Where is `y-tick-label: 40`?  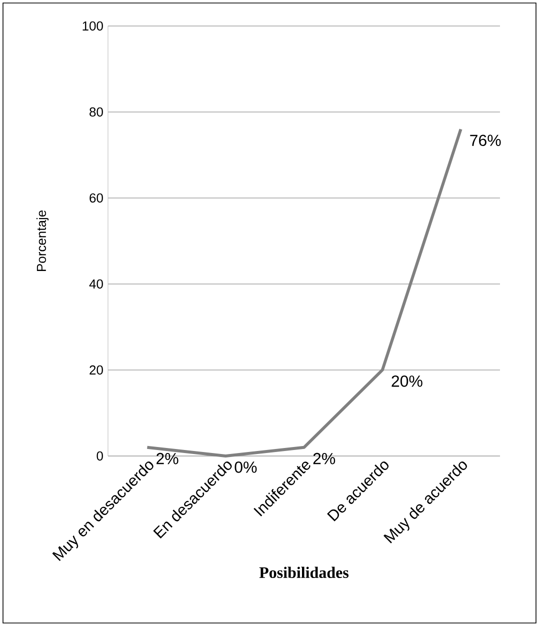 y-tick-label: 40 is located at coordinates (96, 284).